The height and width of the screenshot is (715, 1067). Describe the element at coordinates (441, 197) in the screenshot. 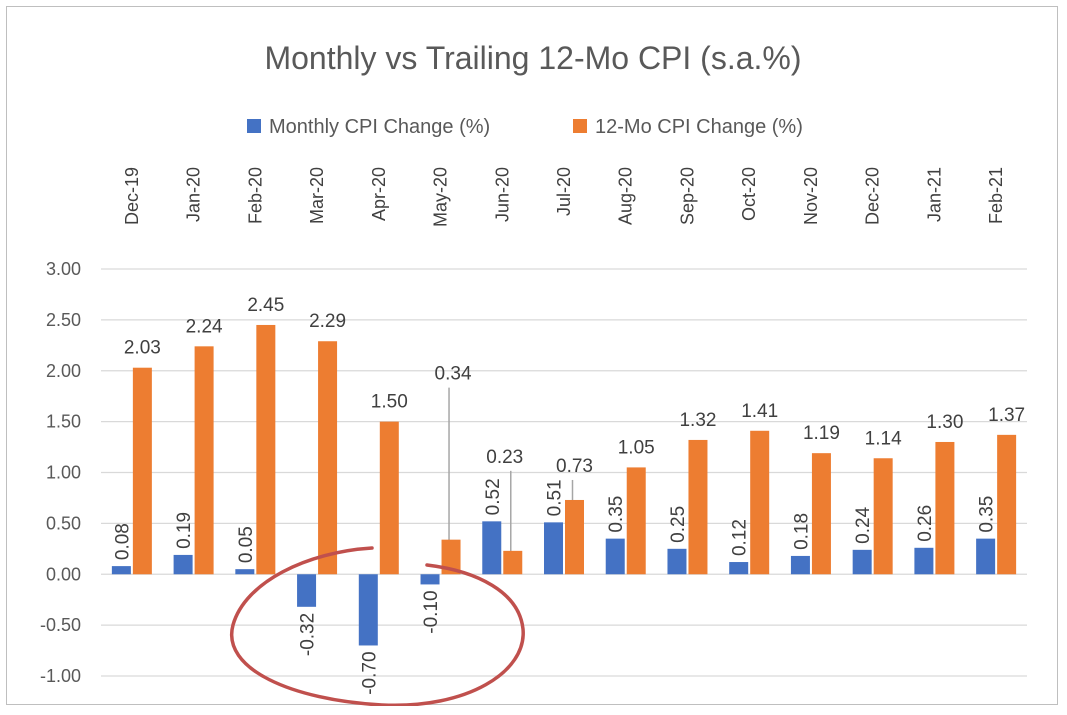

I see `x-tick-label: May-20` at that location.